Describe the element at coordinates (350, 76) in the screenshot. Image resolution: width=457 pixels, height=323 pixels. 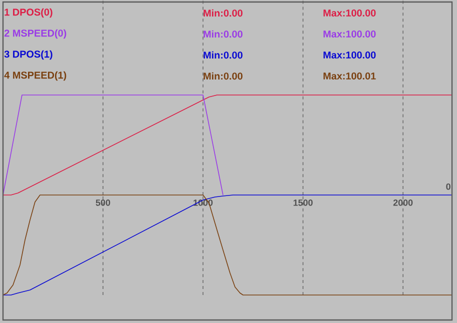
I see `text: Max:100.01` at that location.